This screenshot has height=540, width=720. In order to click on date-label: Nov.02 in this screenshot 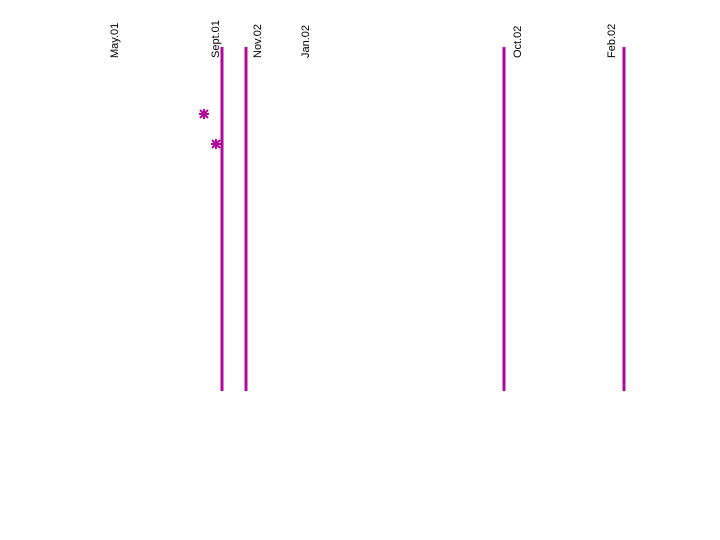, I will do `click(258, 41)`.